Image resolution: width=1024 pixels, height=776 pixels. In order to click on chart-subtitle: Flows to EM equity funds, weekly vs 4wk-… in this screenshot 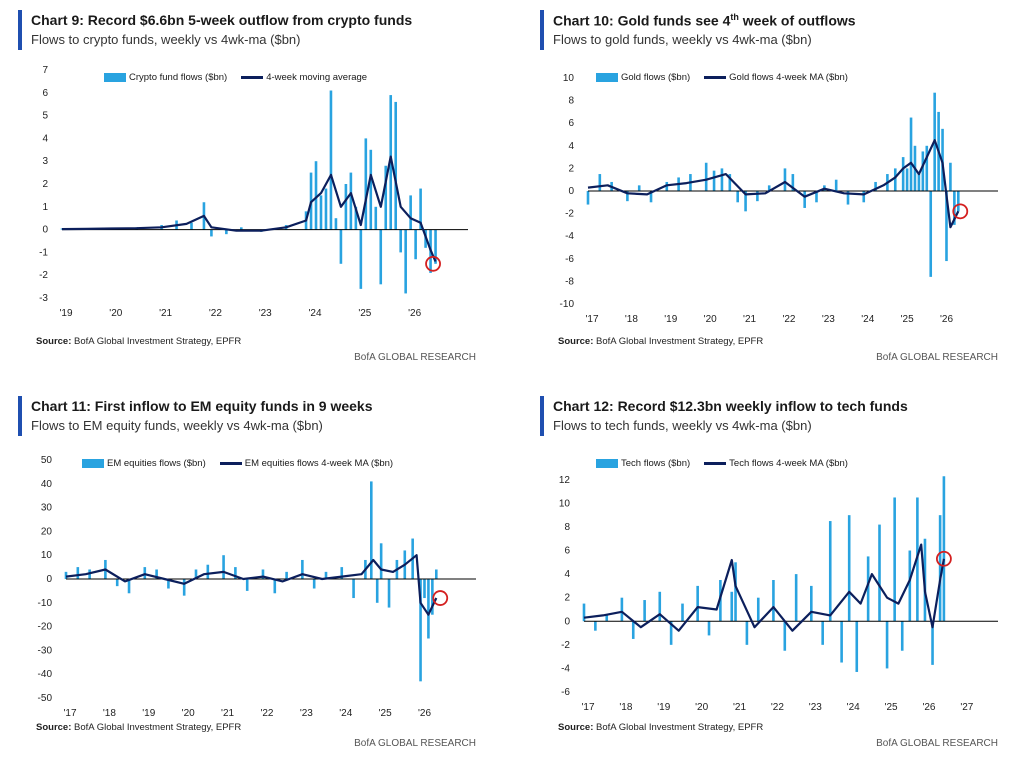, I will do `click(177, 425)`.